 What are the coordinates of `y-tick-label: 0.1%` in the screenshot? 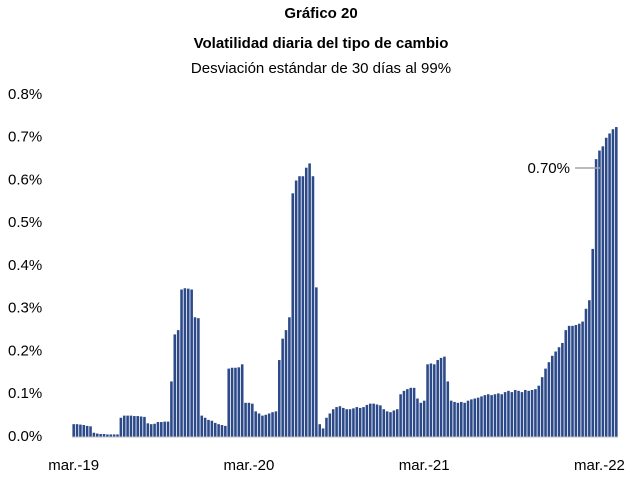 It's located at (25, 393).